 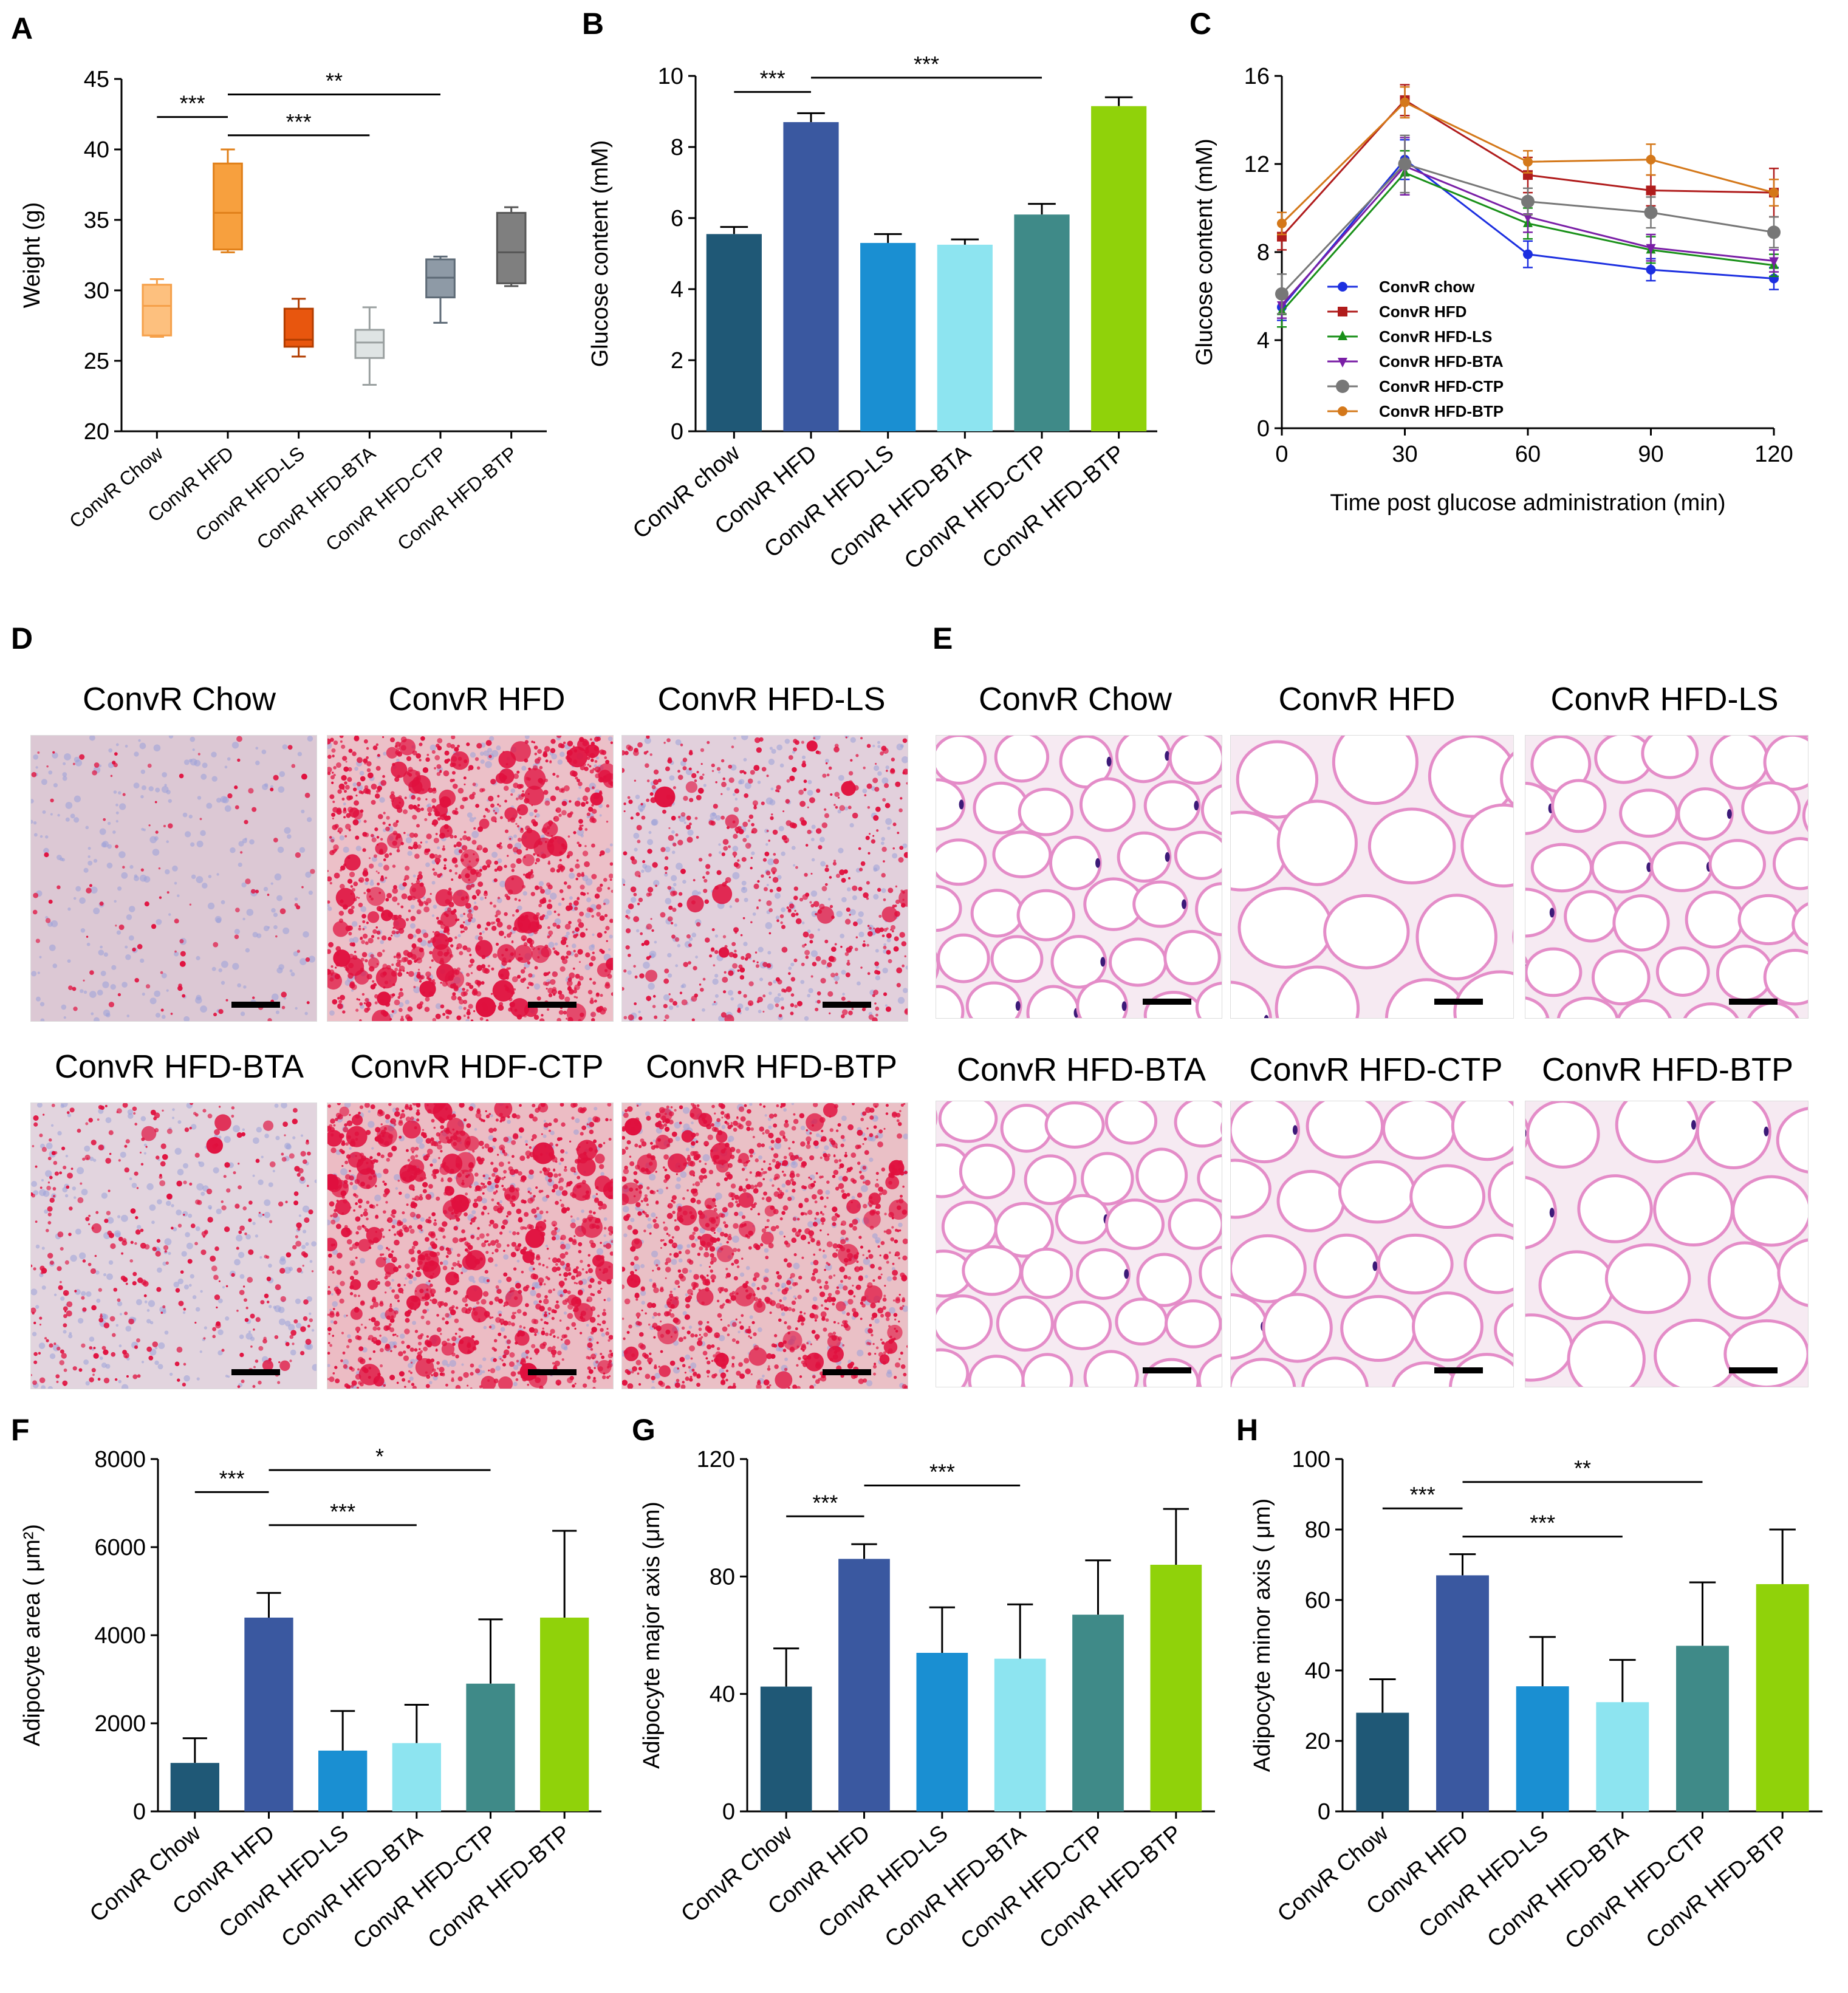 I want to click on panel-label-b: B, so click(x=593, y=24).